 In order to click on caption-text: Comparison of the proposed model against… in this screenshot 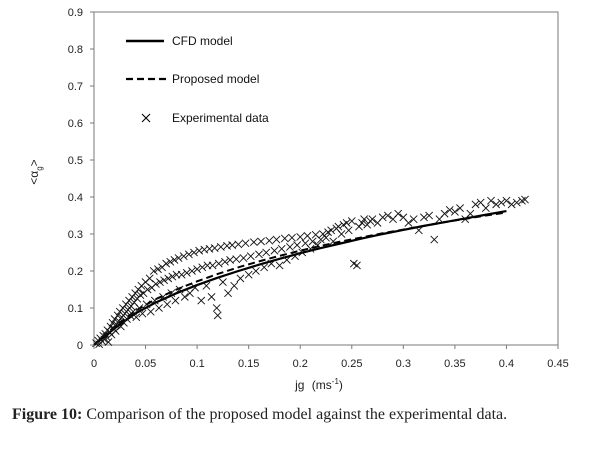, I will do `click(297, 414)`.